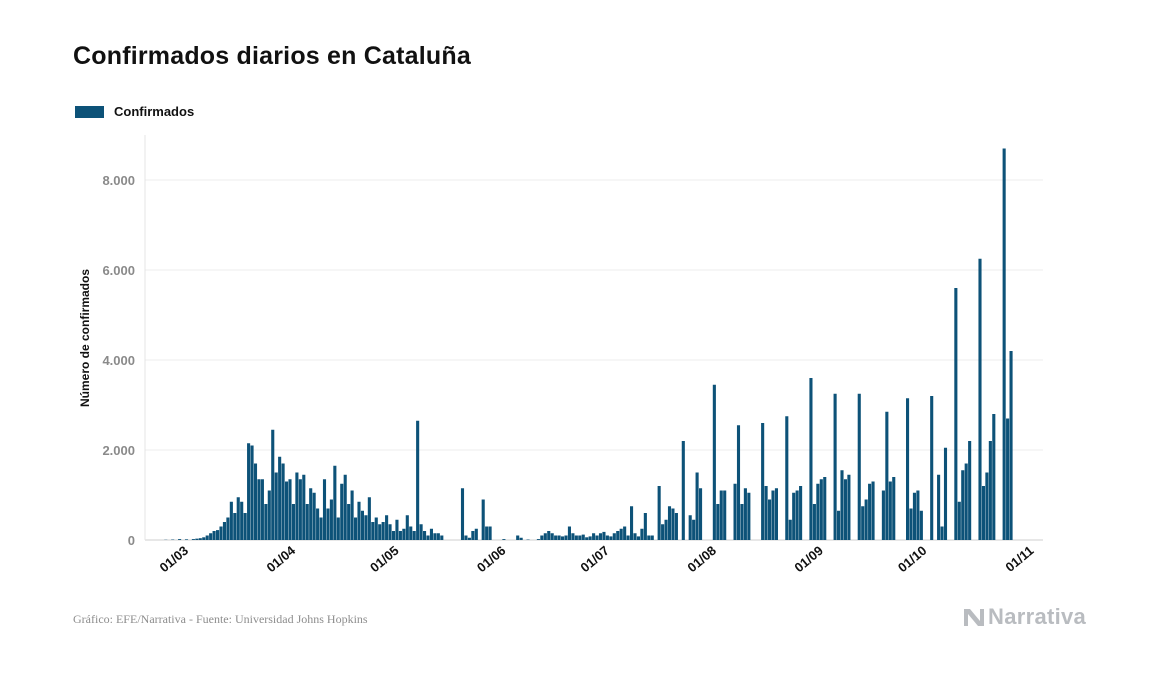  Describe the element at coordinates (118, 270) in the screenshot. I see `y-tick-label: 6.000` at that location.